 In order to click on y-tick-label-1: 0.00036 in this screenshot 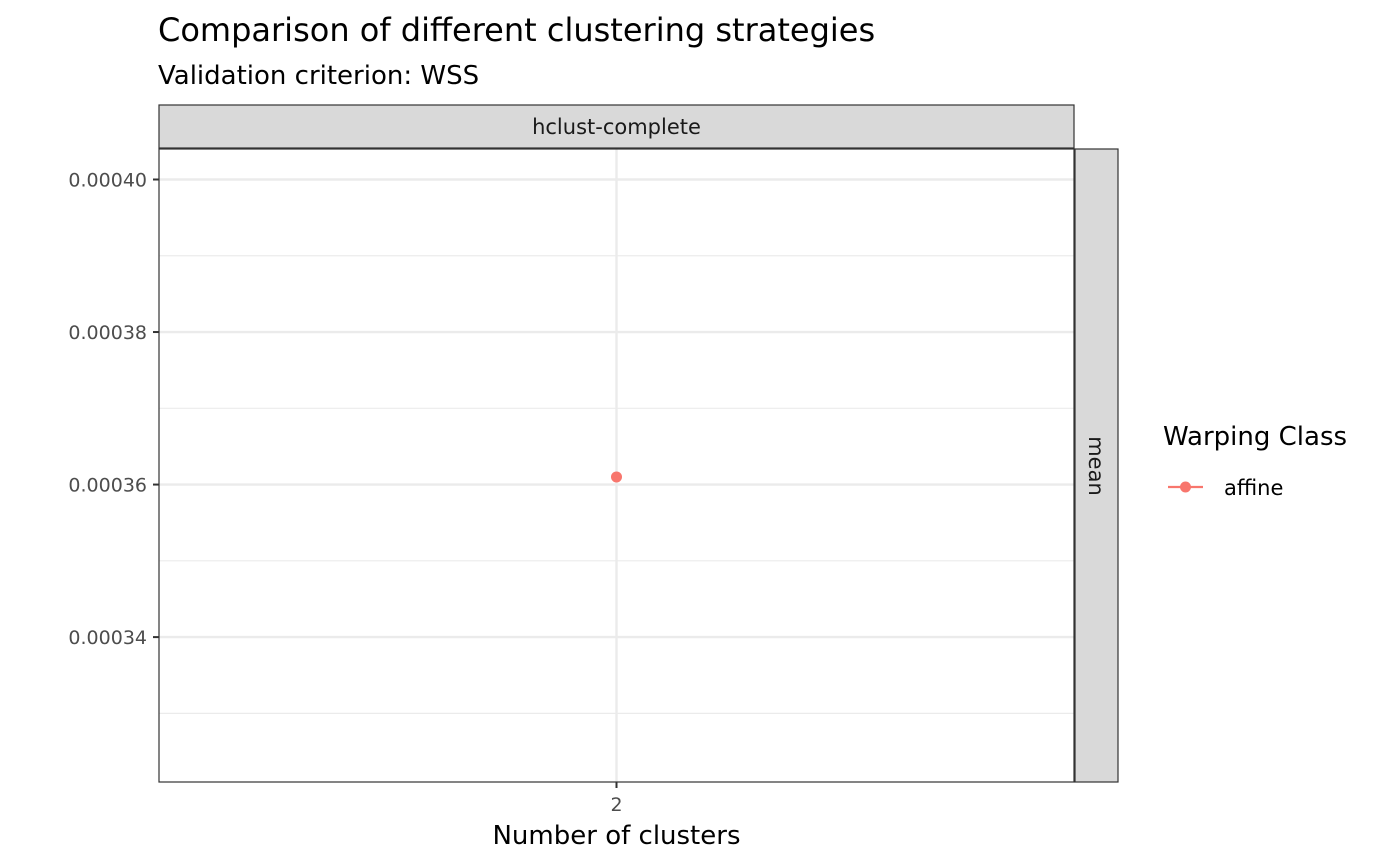, I will do `click(107, 486)`.